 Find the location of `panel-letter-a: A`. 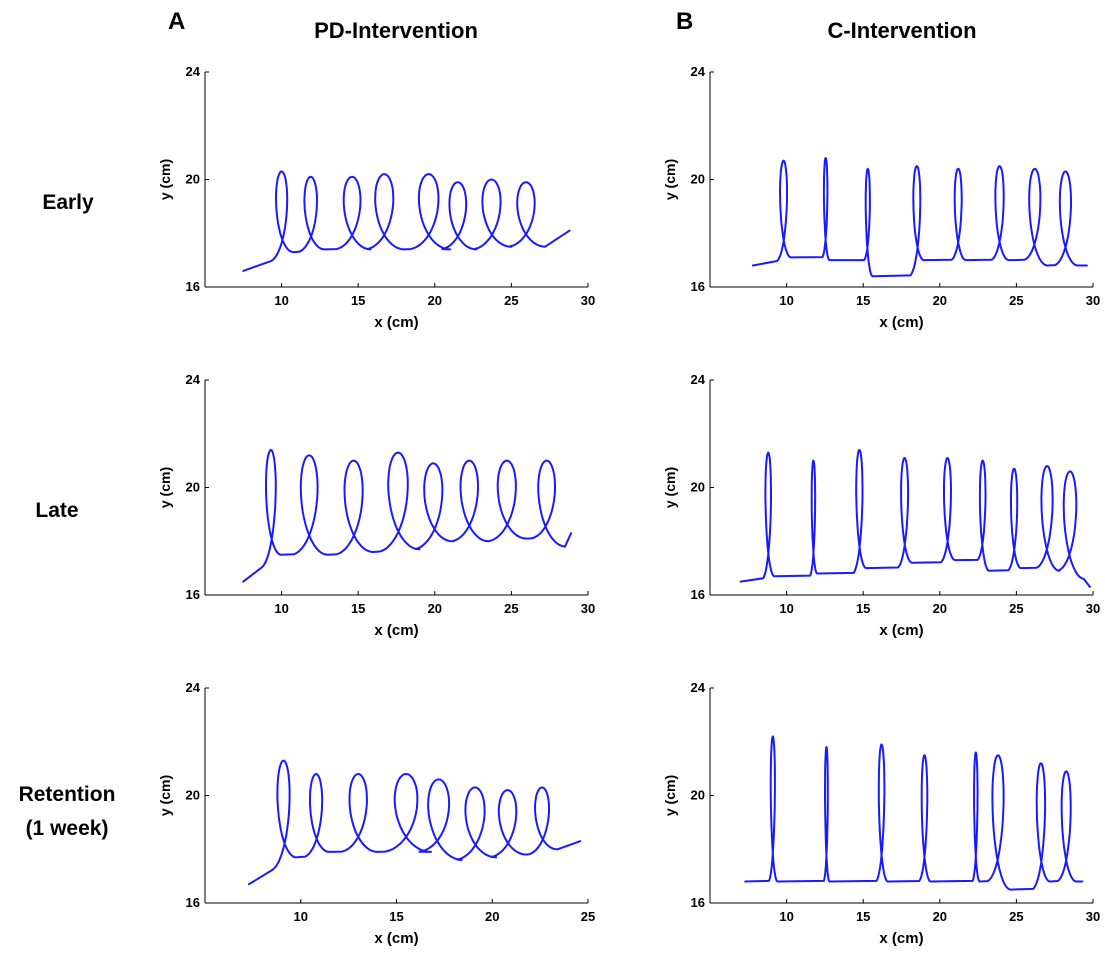

panel-letter-a: A is located at coordinates (177, 21).